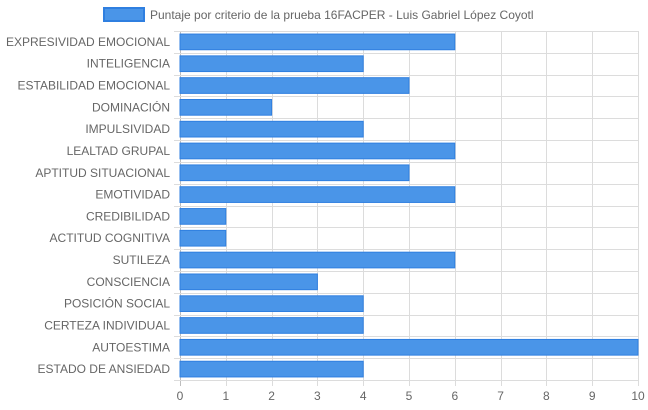 The width and height of the screenshot is (648, 410). What do you see at coordinates (363, 396) in the screenshot?
I see `x-tick-label: 4` at bounding box center [363, 396].